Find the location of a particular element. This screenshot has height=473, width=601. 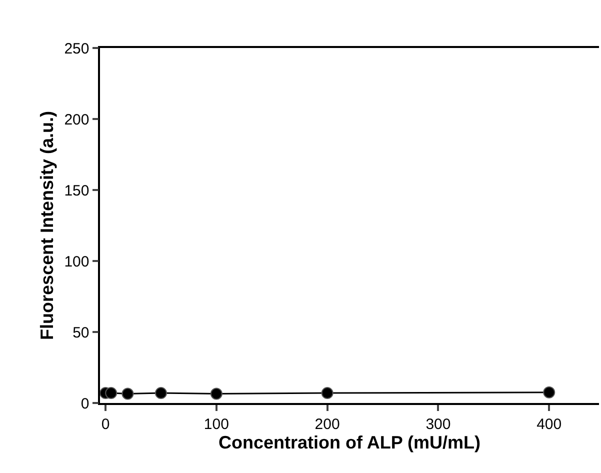

y-tick-label: 0 is located at coordinates (85, 403).